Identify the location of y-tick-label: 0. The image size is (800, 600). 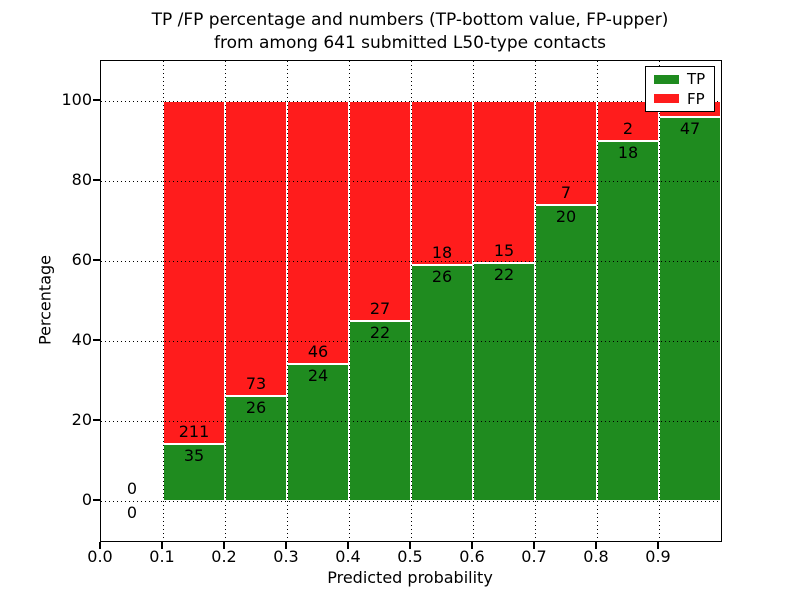
(86, 499).